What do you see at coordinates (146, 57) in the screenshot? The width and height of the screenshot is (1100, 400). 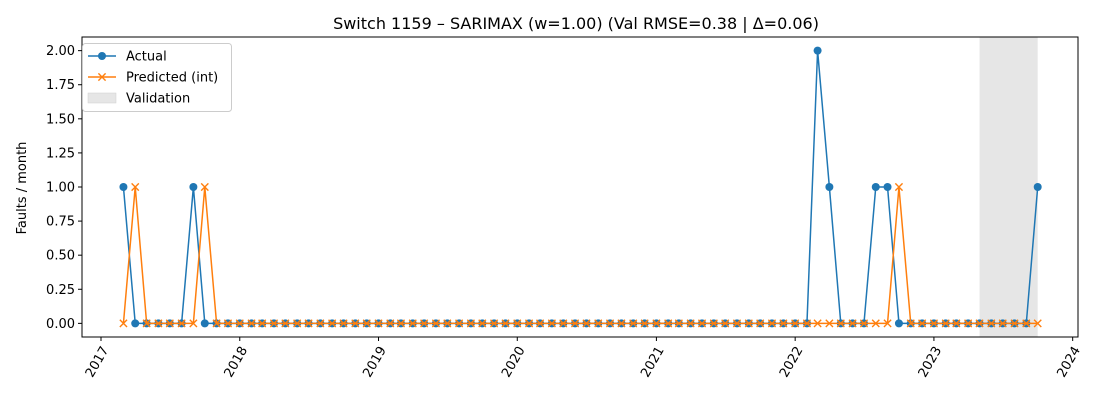 I see `legend-label: Actual` at bounding box center [146, 57].